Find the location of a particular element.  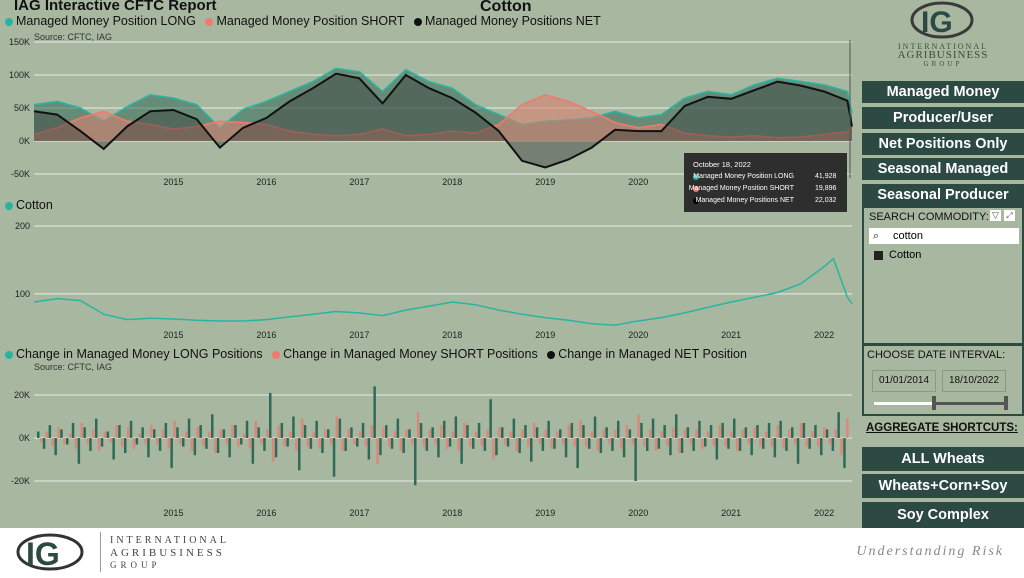

legend-item-cotton: Cotton is located at coordinates (29, 205).